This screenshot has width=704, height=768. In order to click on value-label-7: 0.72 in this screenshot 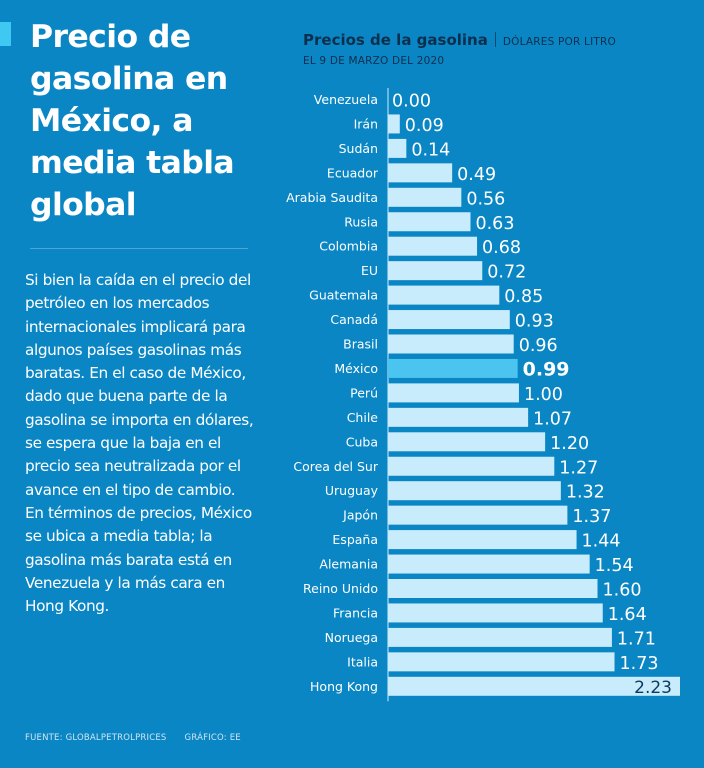, I will do `click(506, 273)`.